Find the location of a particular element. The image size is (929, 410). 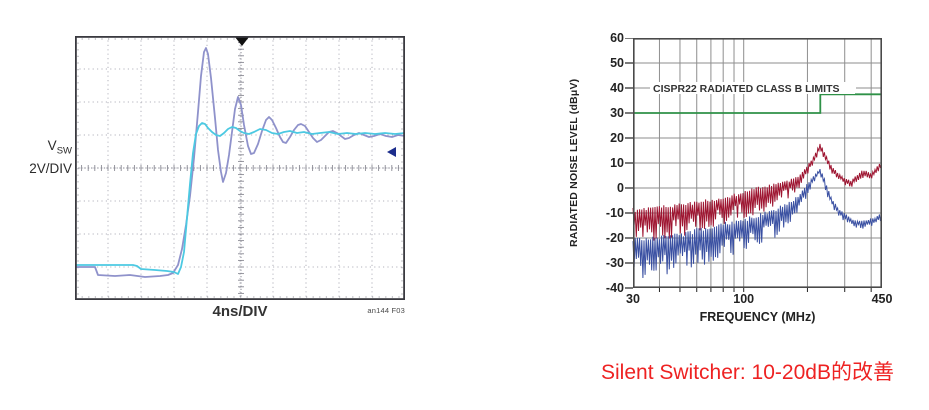

emi-y-tick-label: 20 is located at coordinates (617, 138).